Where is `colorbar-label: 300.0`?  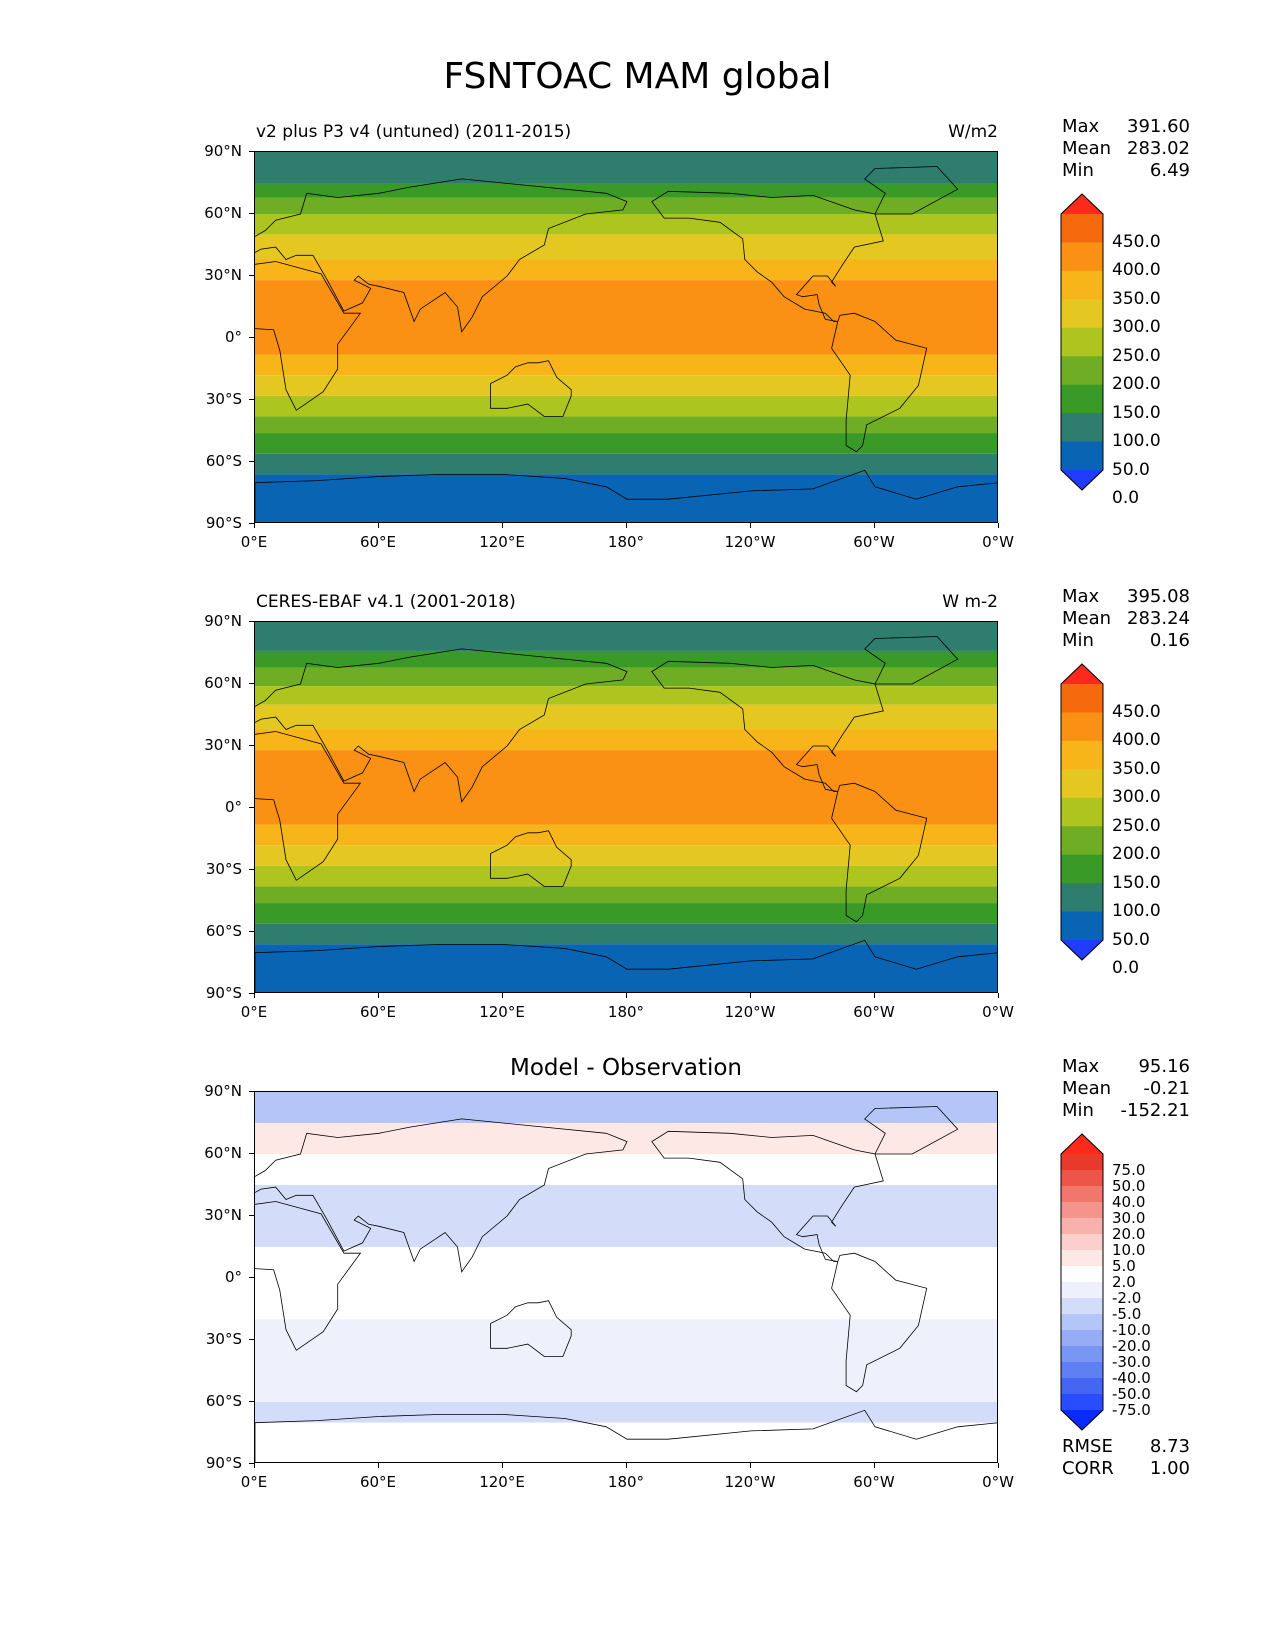 colorbar-label: 300.0 is located at coordinates (1136, 327).